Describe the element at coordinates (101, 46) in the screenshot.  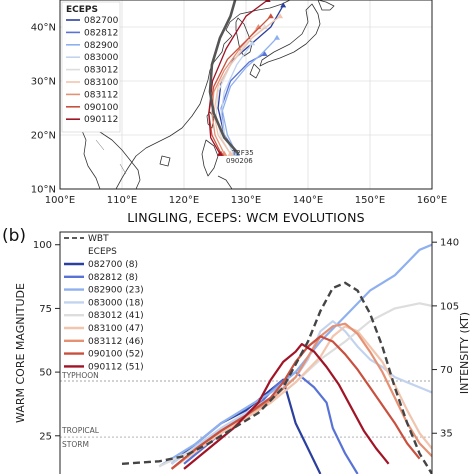
I see `map-legend-entry: 082900` at that location.